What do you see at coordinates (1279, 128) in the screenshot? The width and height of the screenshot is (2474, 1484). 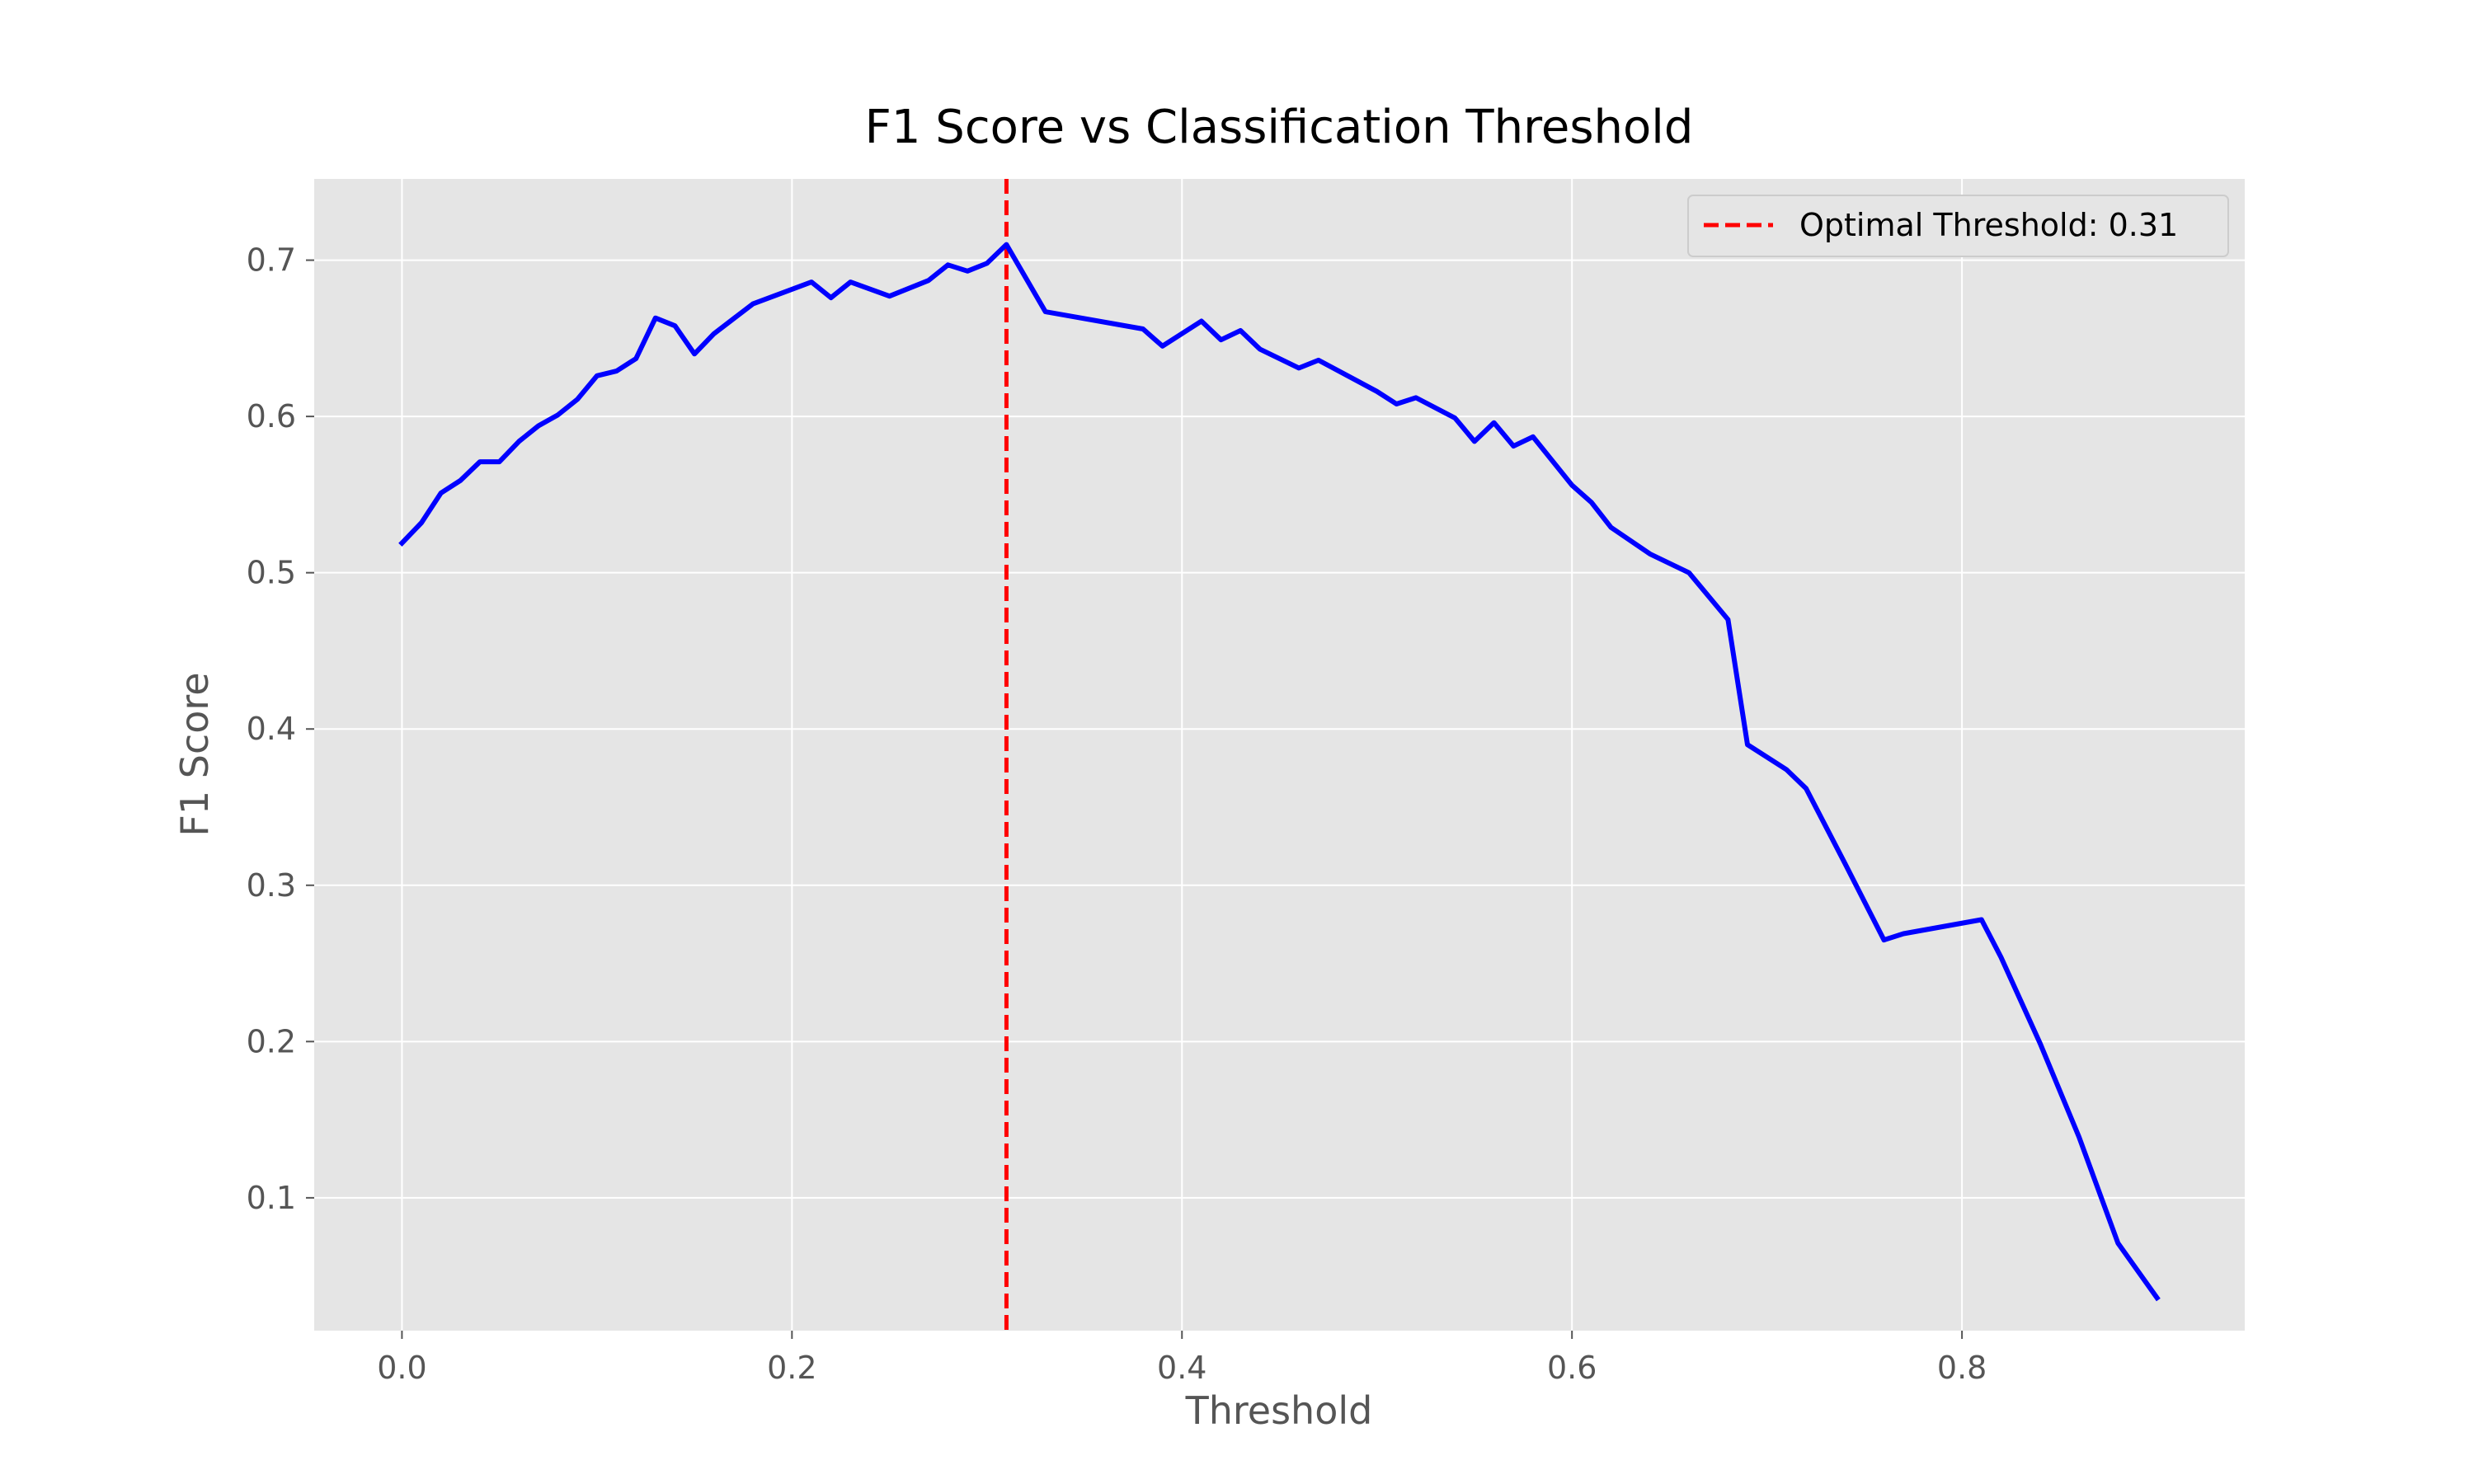 I see `chart-title: F1 Score vs Classification Threshold` at bounding box center [1279, 128].